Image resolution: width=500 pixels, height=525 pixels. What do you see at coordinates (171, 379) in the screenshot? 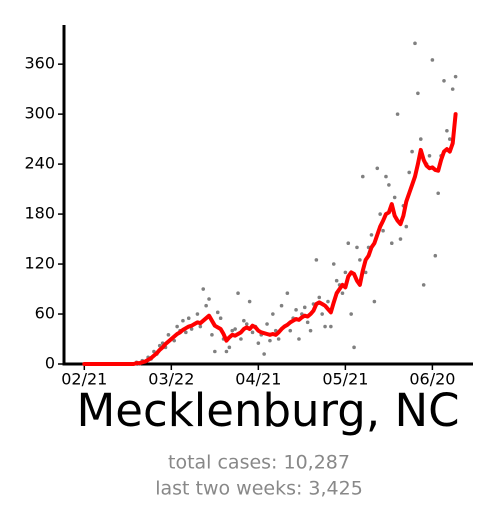
I see `x-tick-label: 03/22` at bounding box center [171, 379].